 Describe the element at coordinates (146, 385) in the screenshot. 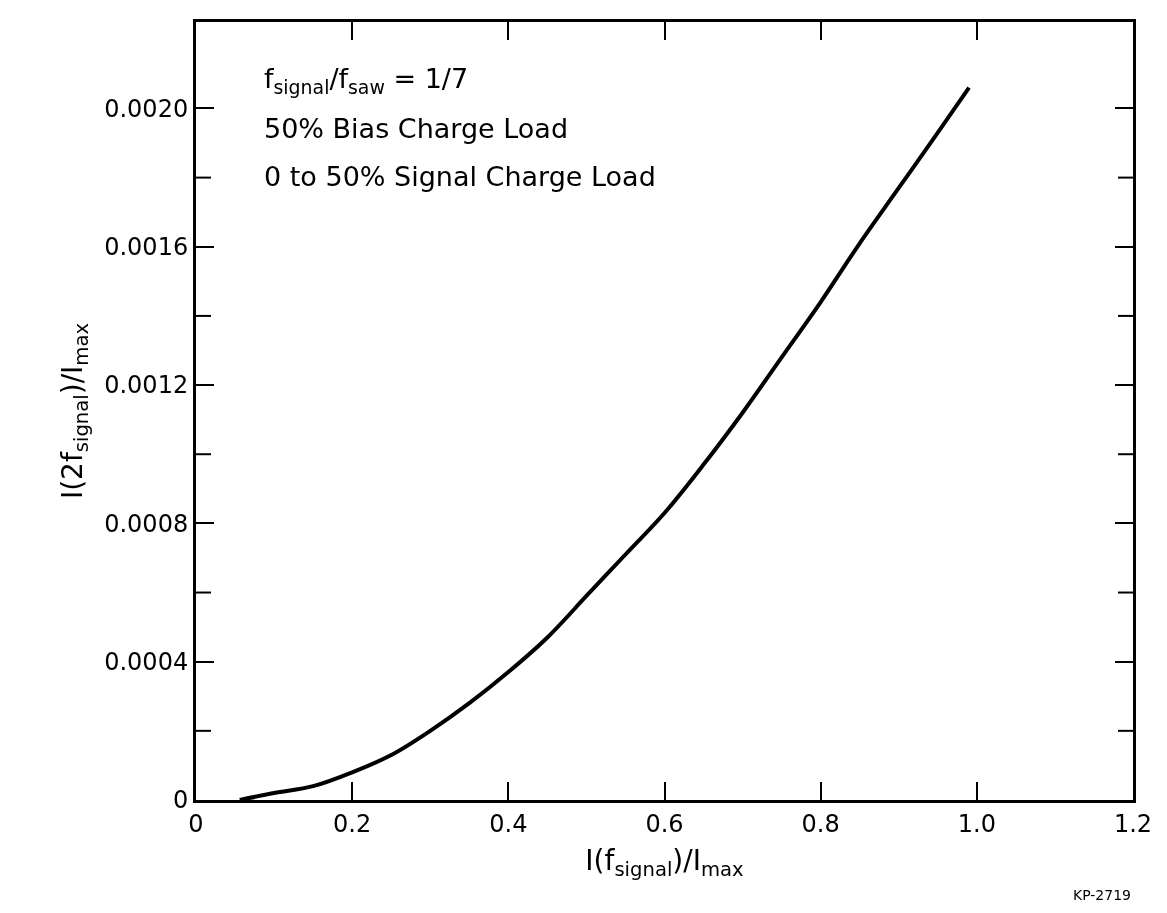

I see `y-tick-label: 0.0012` at that location.